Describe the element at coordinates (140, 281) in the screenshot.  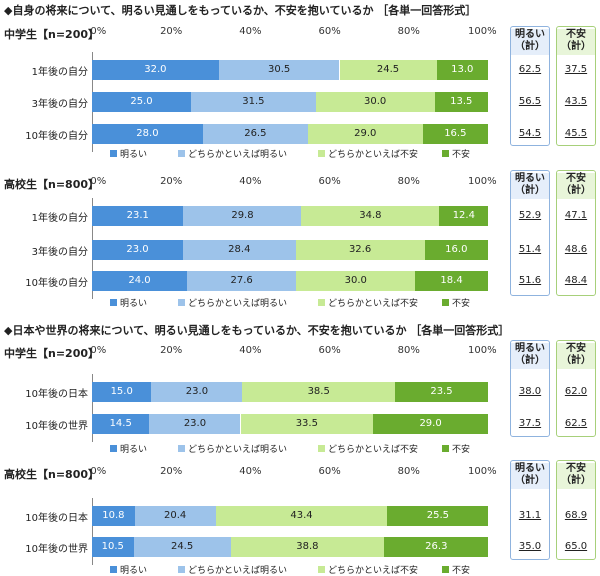
I see `bar-segment: 24.0` at that location.